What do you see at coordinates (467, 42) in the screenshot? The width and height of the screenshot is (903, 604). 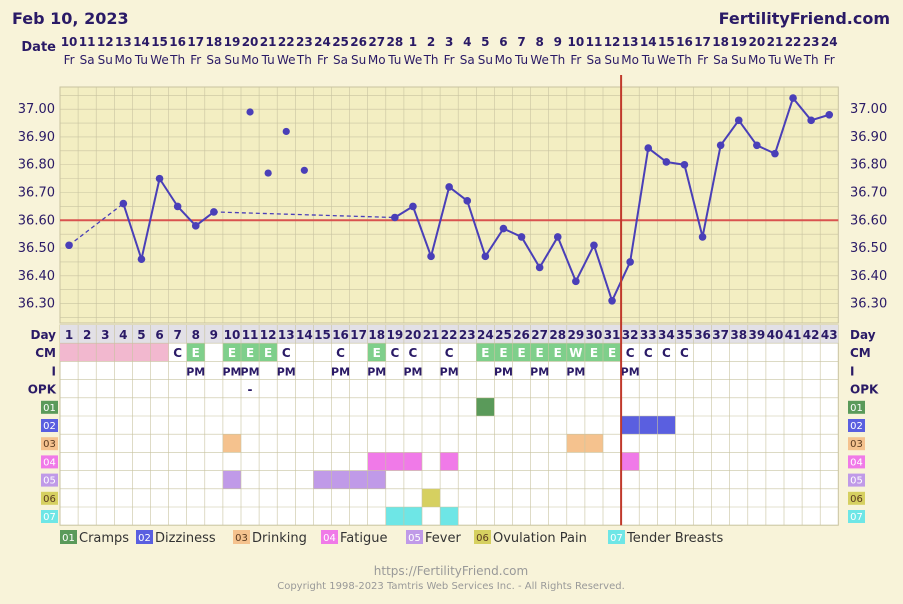 I see `date-cell: 4` at bounding box center [467, 42].